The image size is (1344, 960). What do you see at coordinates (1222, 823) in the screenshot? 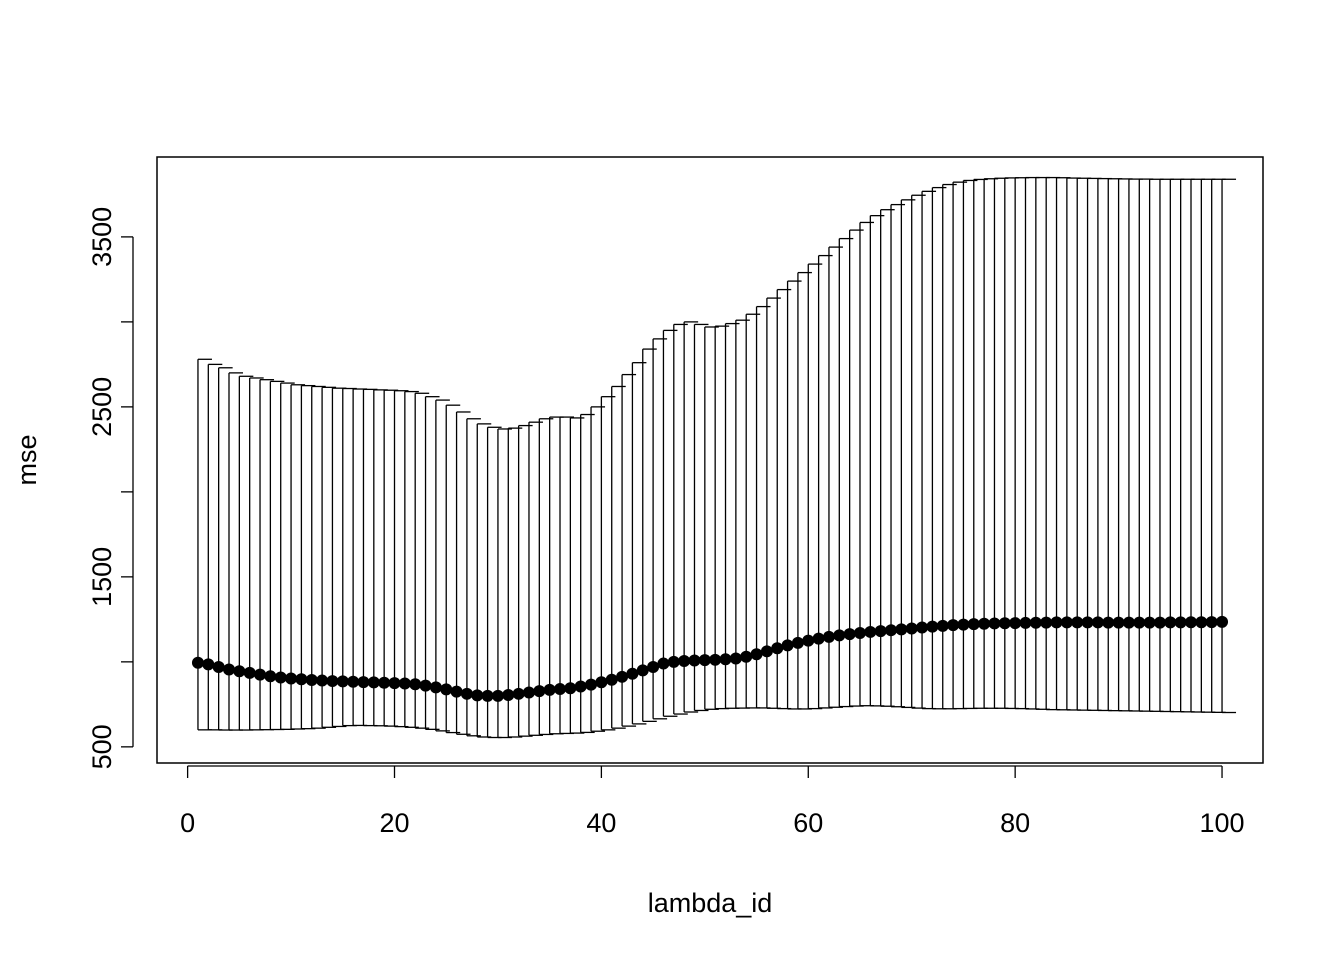
I see `x-tick-label: 100` at bounding box center [1222, 823].